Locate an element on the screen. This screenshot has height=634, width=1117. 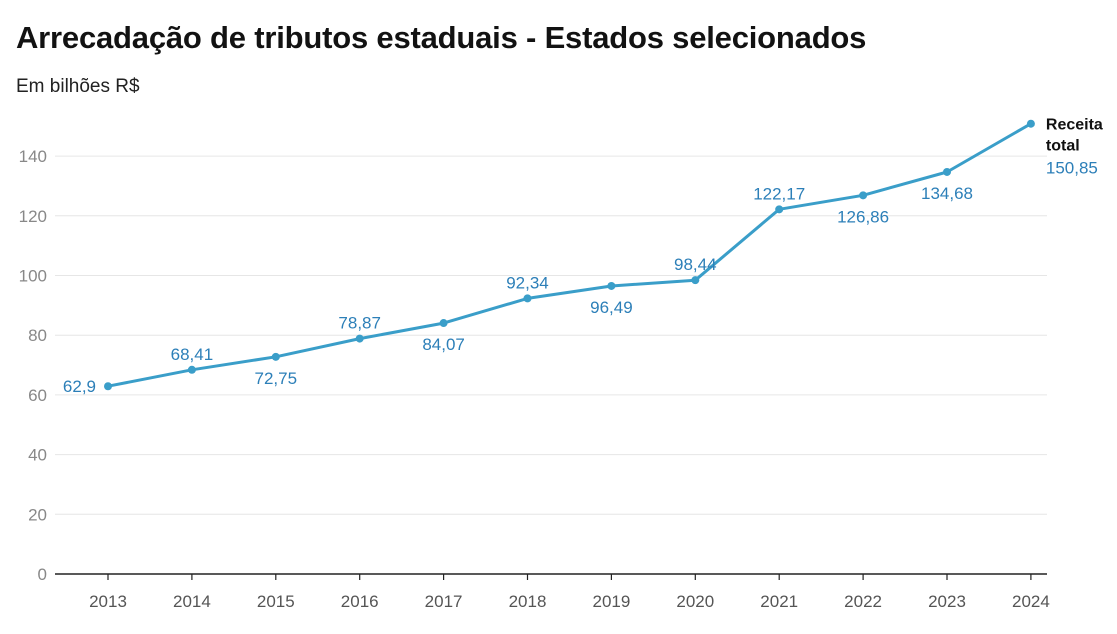
data-label: 150,85 is located at coordinates (1072, 168).